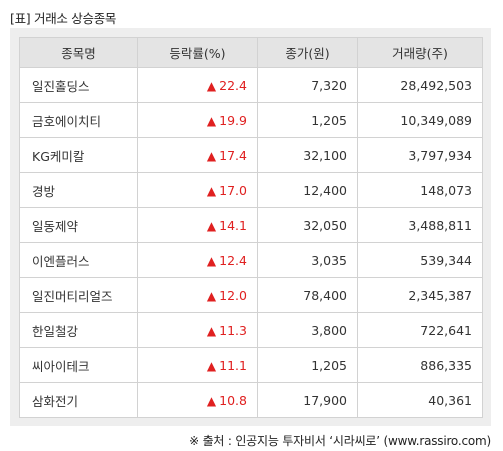 This screenshot has width=503, height=451. Describe the element at coordinates (78, 225) in the screenshot. I see `stock-name: 일동제약` at that location.